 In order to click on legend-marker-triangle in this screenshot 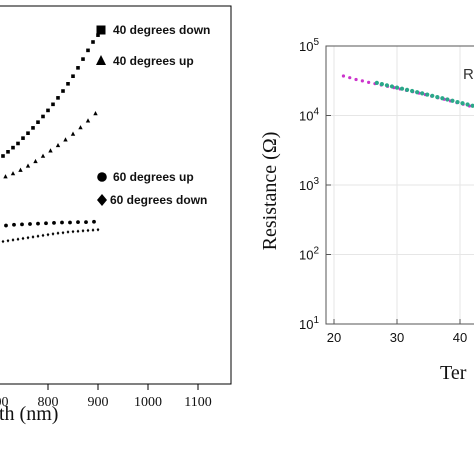, I will do `click(101, 60)`.